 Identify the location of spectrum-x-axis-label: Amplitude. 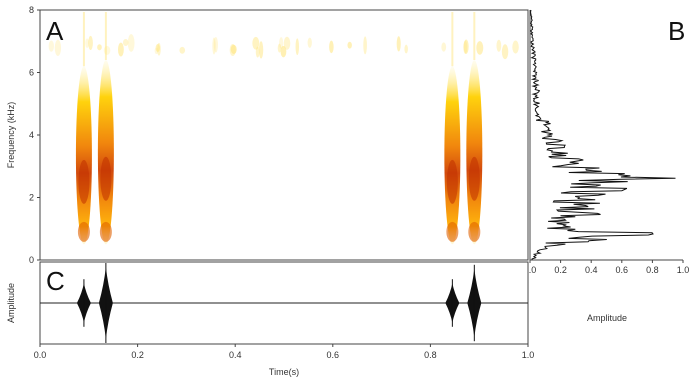
(607, 318).